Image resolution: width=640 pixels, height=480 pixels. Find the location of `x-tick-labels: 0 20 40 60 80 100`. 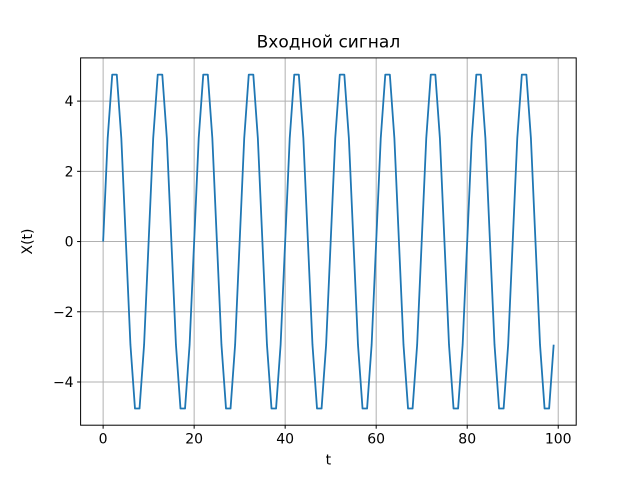

x-tick-labels: 0 20 40 60 80 100 is located at coordinates (335, 440).